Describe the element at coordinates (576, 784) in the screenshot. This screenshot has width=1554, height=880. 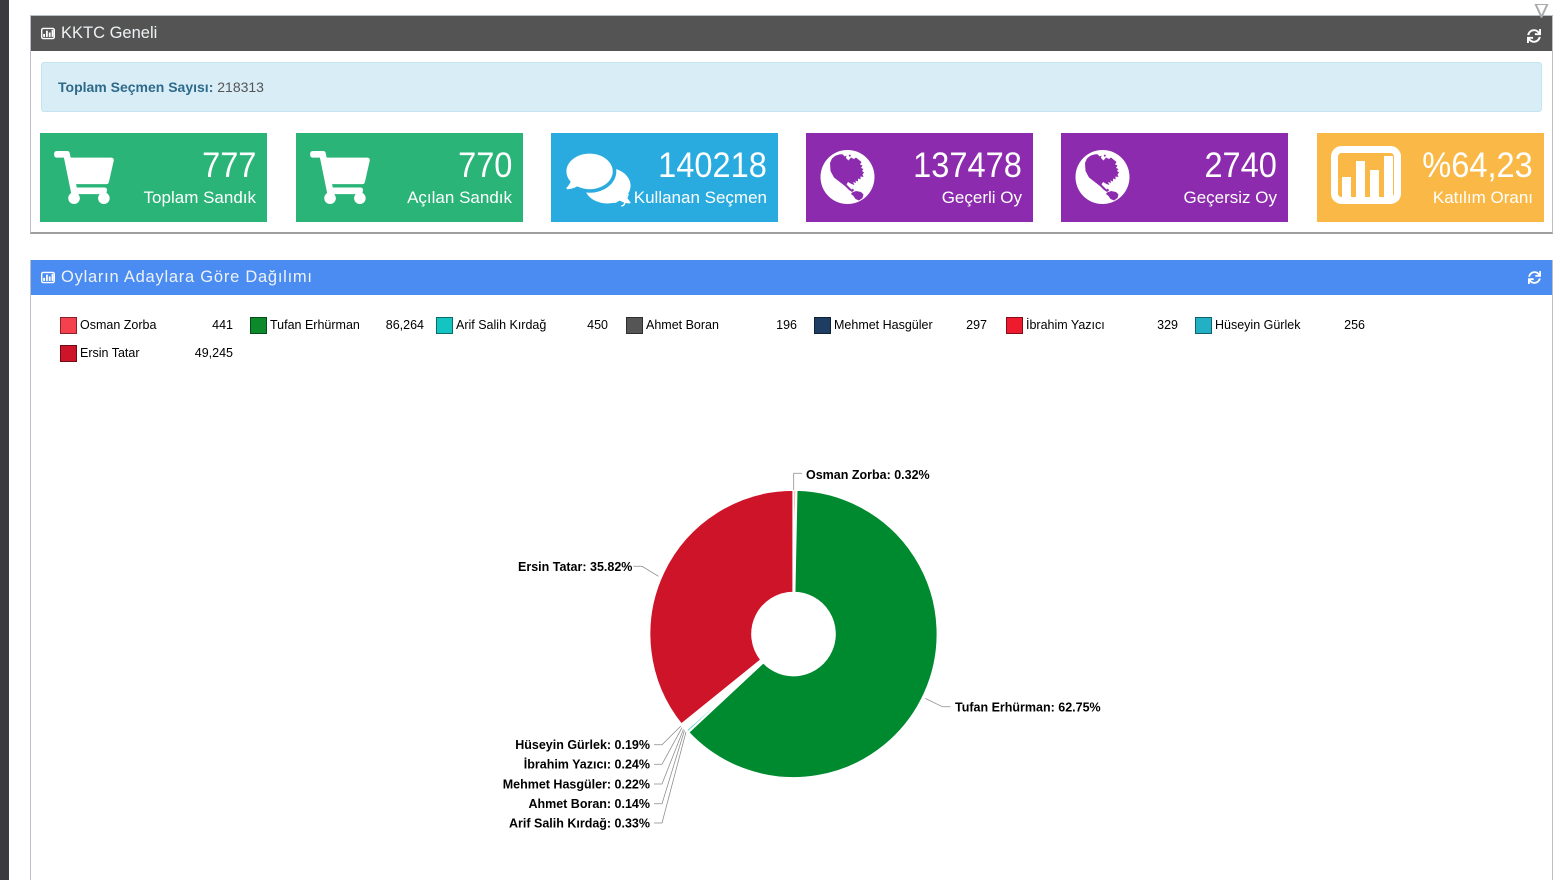
I see `svg-text: Mehmet Hasgüler: 0.22%` at that location.